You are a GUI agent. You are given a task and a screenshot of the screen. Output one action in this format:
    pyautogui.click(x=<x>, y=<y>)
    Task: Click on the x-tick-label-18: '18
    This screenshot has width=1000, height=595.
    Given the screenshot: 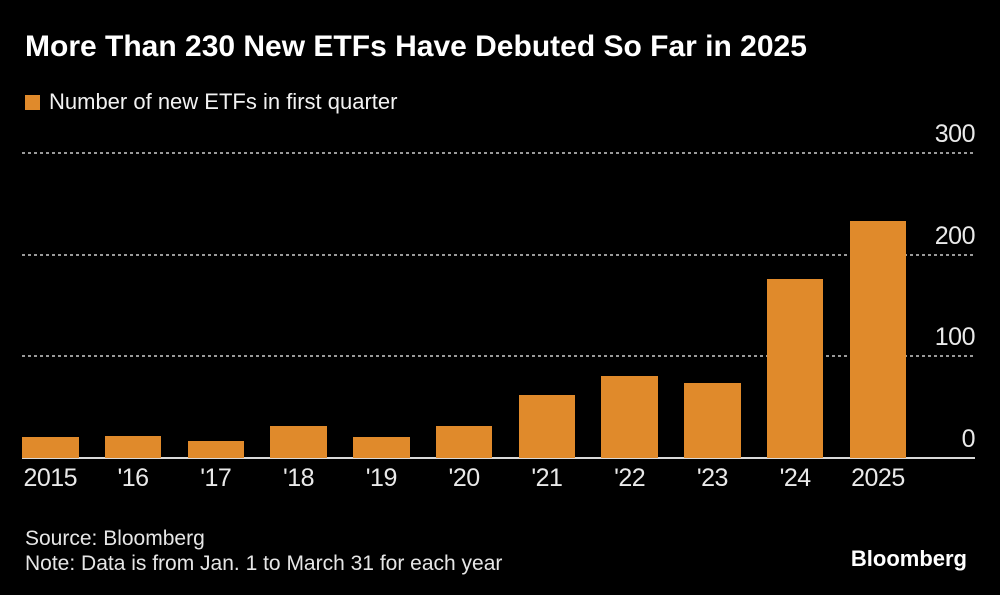 What is the action you would take?
    pyautogui.click(x=299, y=478)
    